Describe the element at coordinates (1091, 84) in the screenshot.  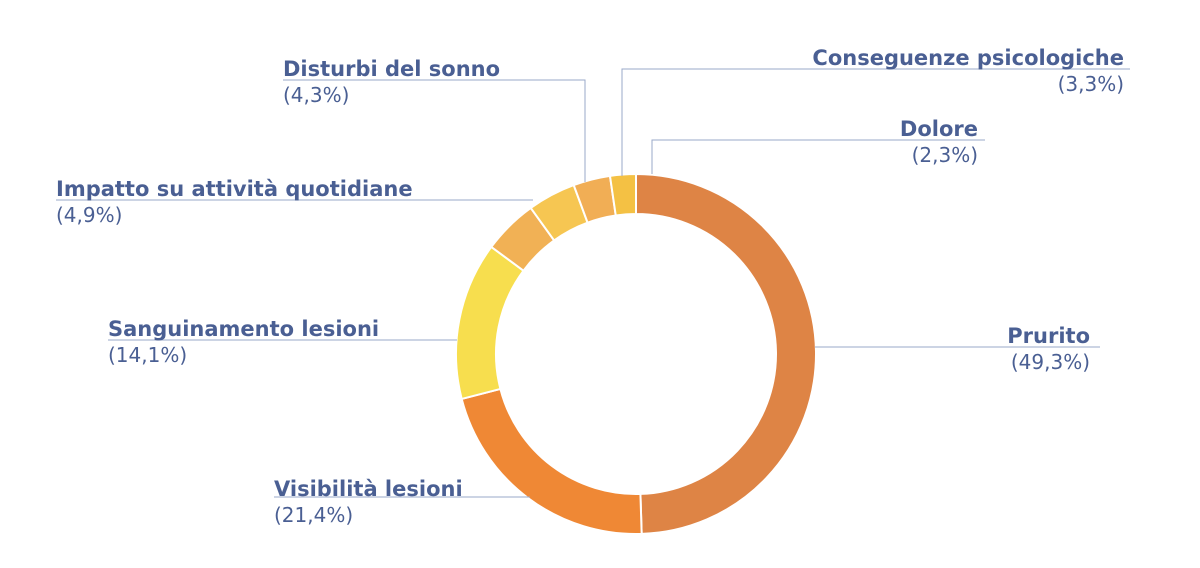
I see `slice-percent: (3,3%)` at that location.